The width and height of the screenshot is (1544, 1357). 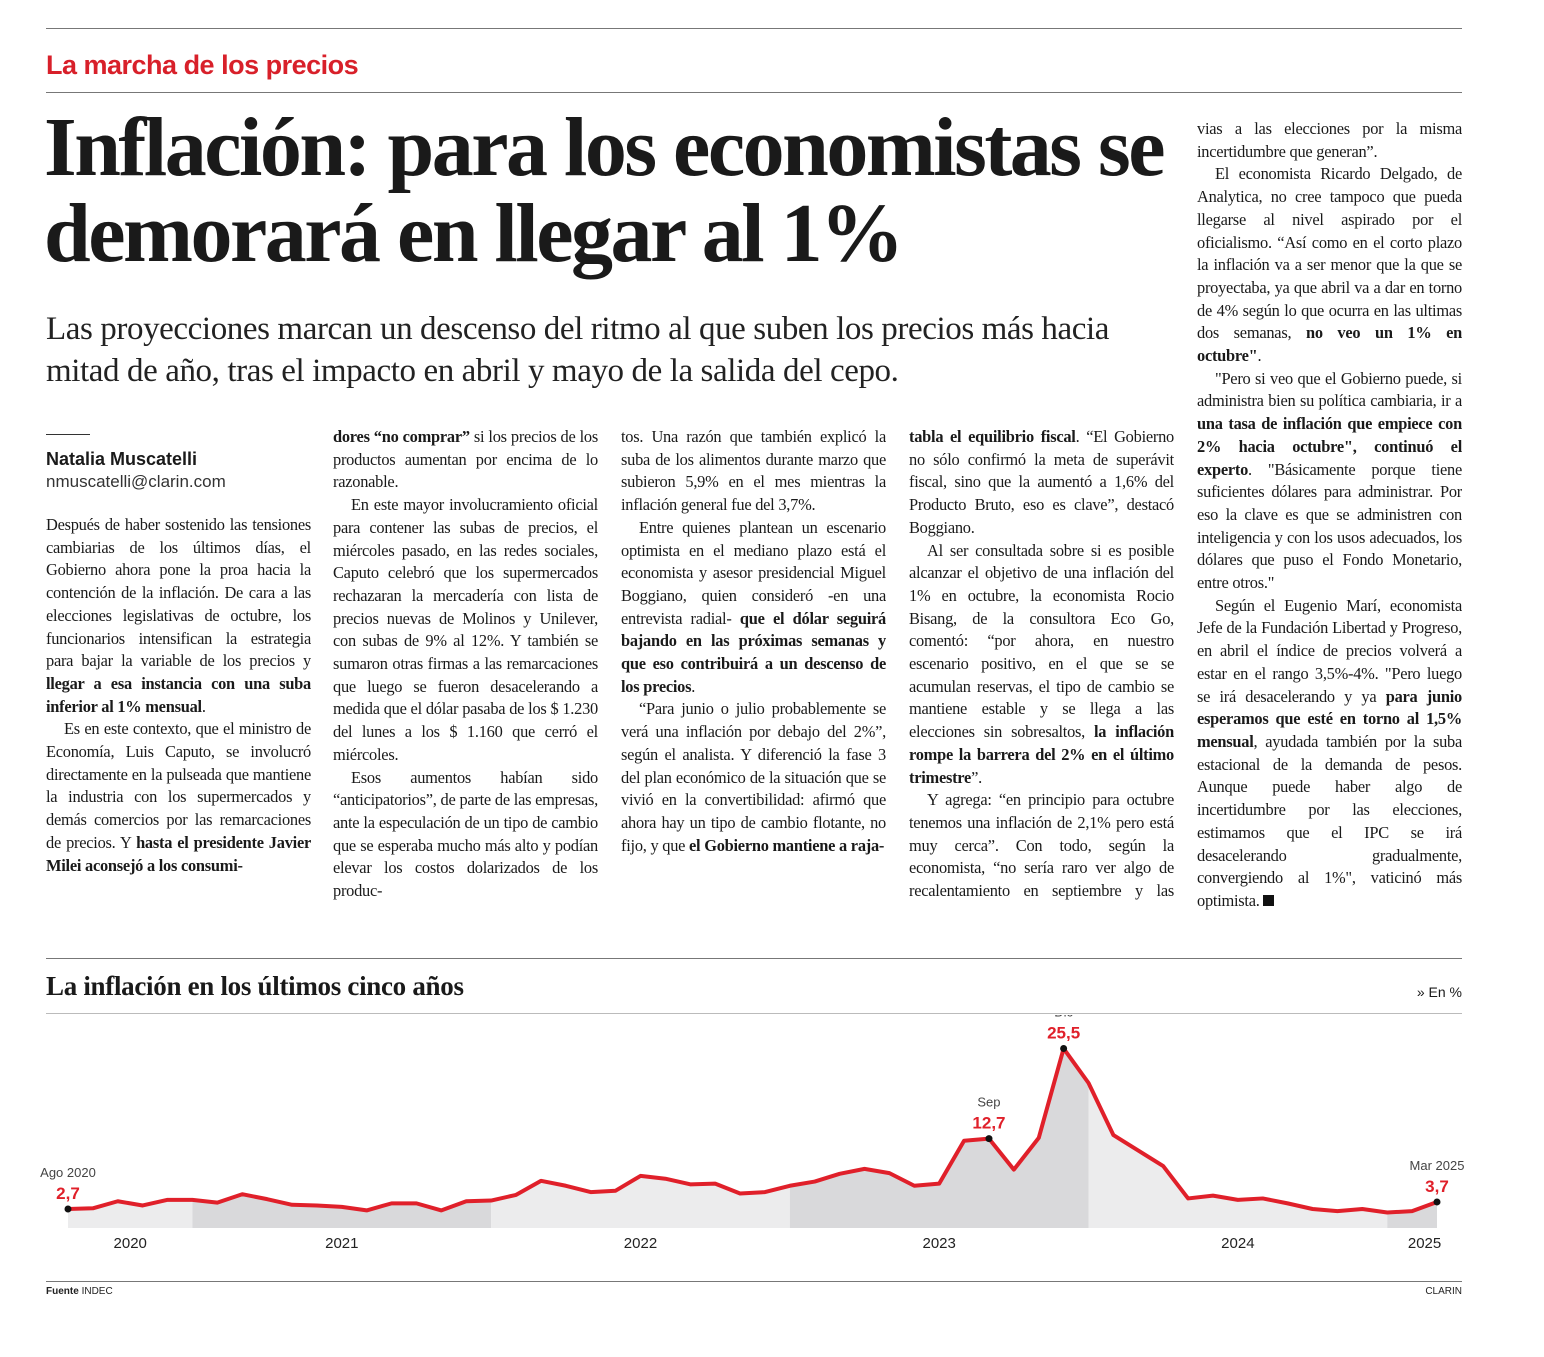 I want to click on value-label: 25,5, so click(x=1063, y=1033).